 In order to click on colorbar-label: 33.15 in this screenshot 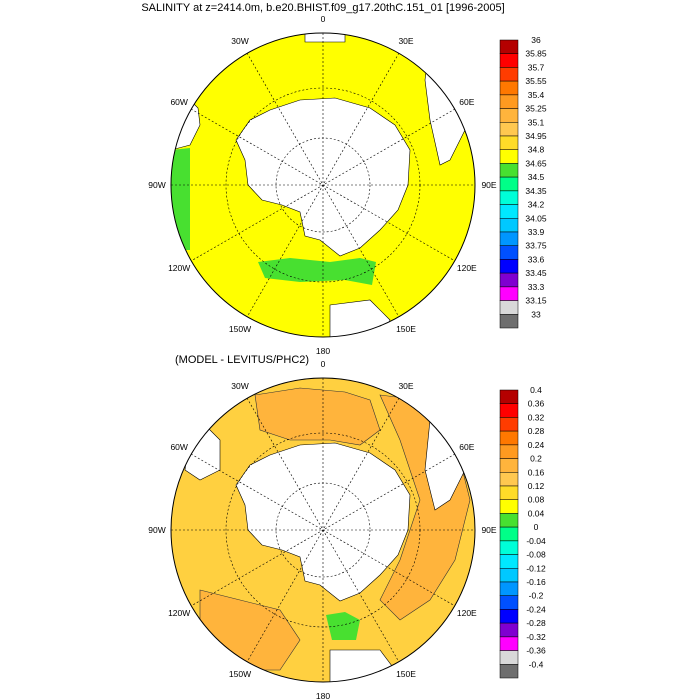, I will do `click(536, 301)`.